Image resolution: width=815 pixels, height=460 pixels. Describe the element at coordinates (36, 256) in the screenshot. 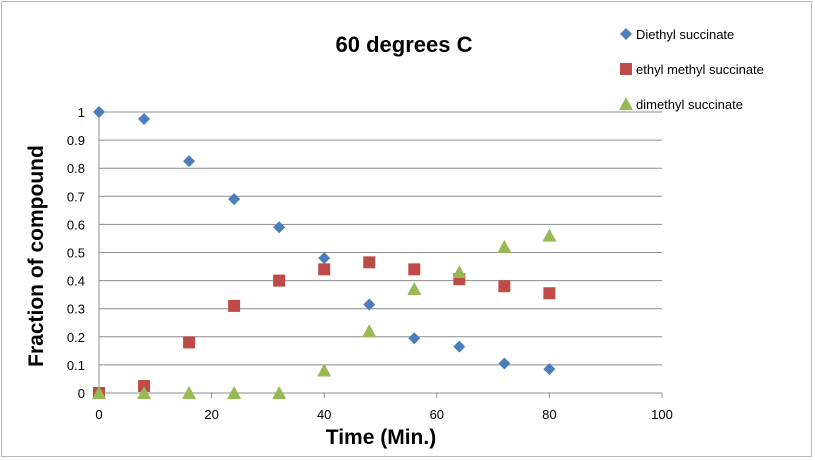

I see `y-axis-title: Fraction of compound` at that location.